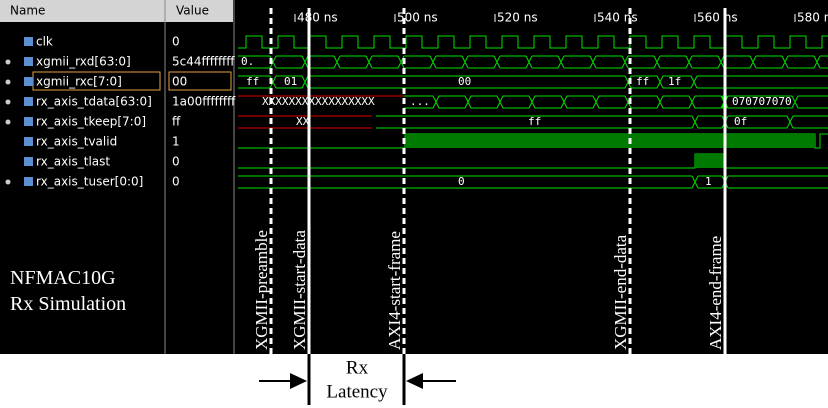  Describe the element at coordinates (317, 18) in the screenshot. I see `time-label: 480 ns` at that location.